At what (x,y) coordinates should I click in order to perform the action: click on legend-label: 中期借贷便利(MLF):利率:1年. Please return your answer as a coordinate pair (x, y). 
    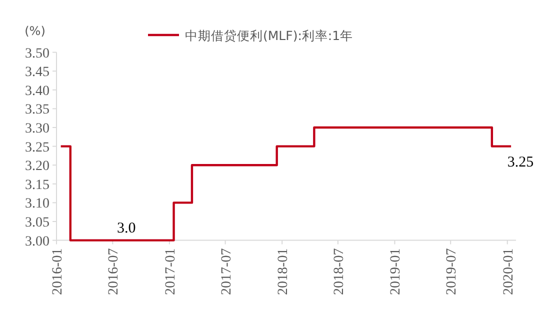
    Looking at the image, I should click on (269, 35).